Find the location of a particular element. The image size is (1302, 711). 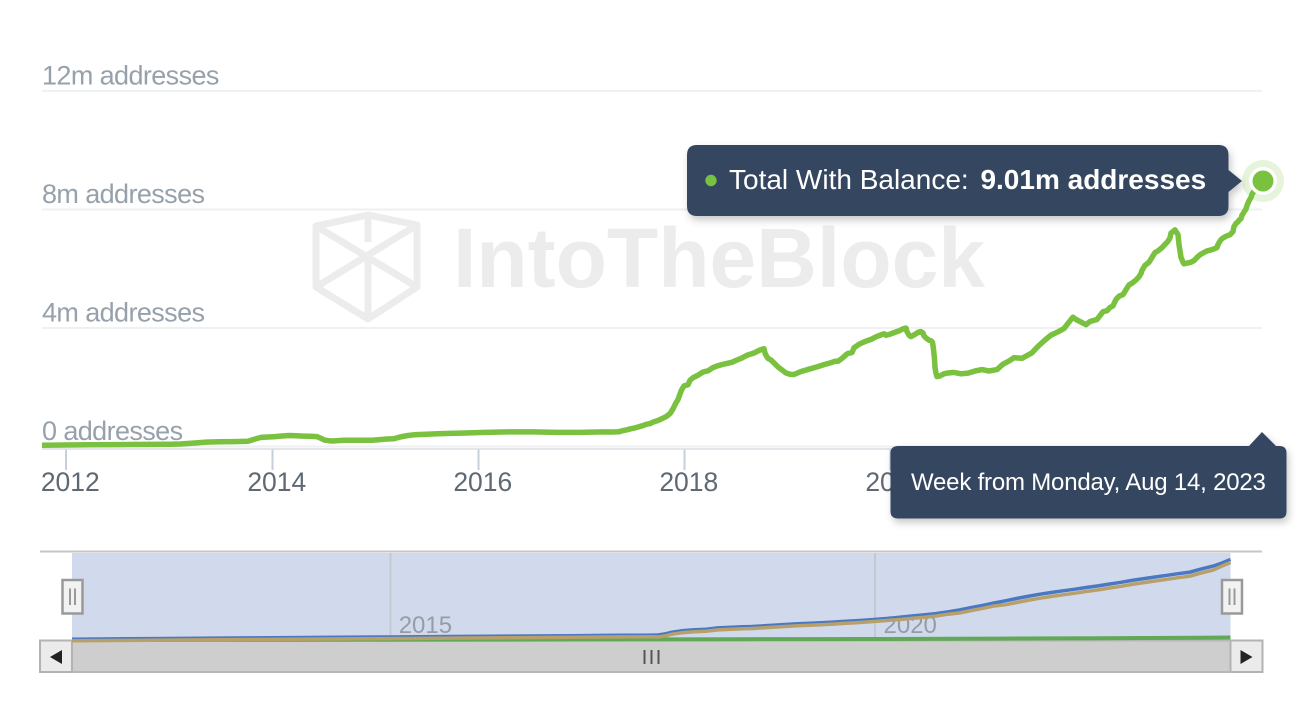

svg-text: IntoTheBlock is located at coordinates (719, 258).